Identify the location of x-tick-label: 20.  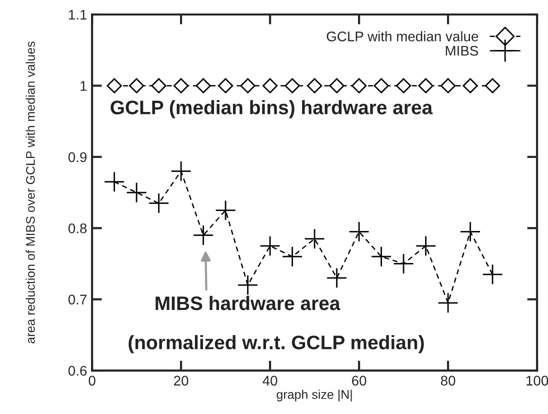
(181, 381).